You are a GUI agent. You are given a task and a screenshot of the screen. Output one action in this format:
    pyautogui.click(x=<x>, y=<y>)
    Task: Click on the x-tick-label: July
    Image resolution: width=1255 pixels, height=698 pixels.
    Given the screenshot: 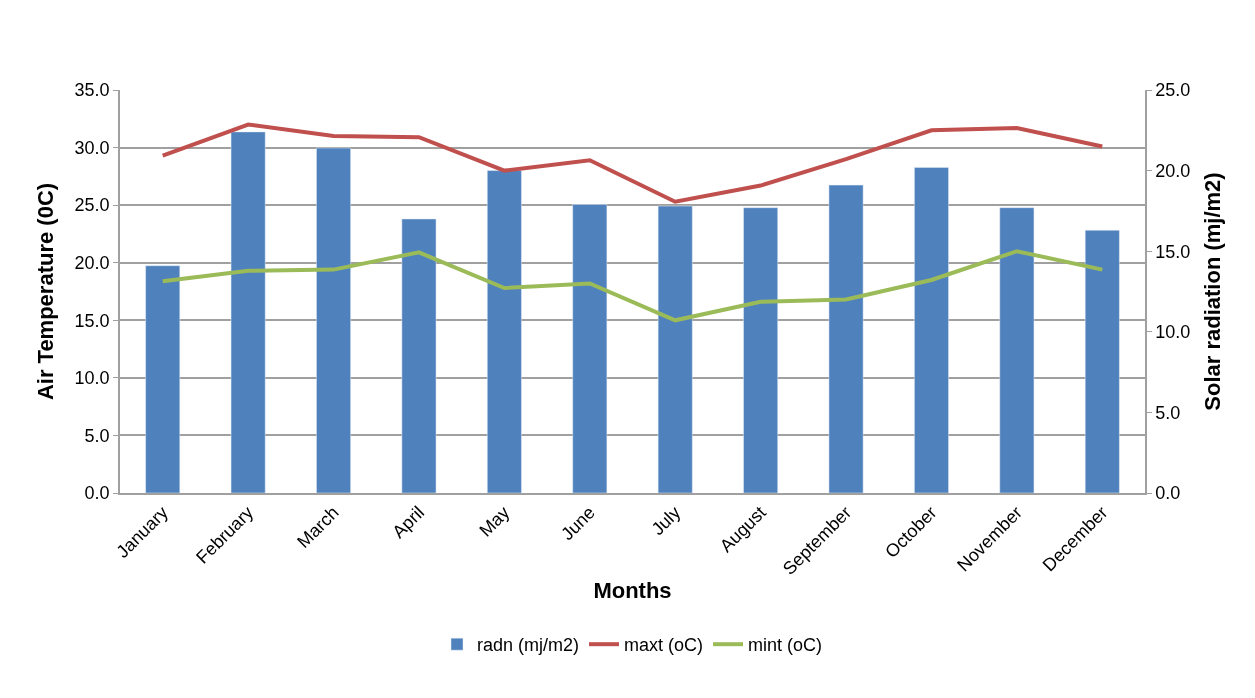 What is the action you would take?
    pyautogui.click(x=666, y=521)
    